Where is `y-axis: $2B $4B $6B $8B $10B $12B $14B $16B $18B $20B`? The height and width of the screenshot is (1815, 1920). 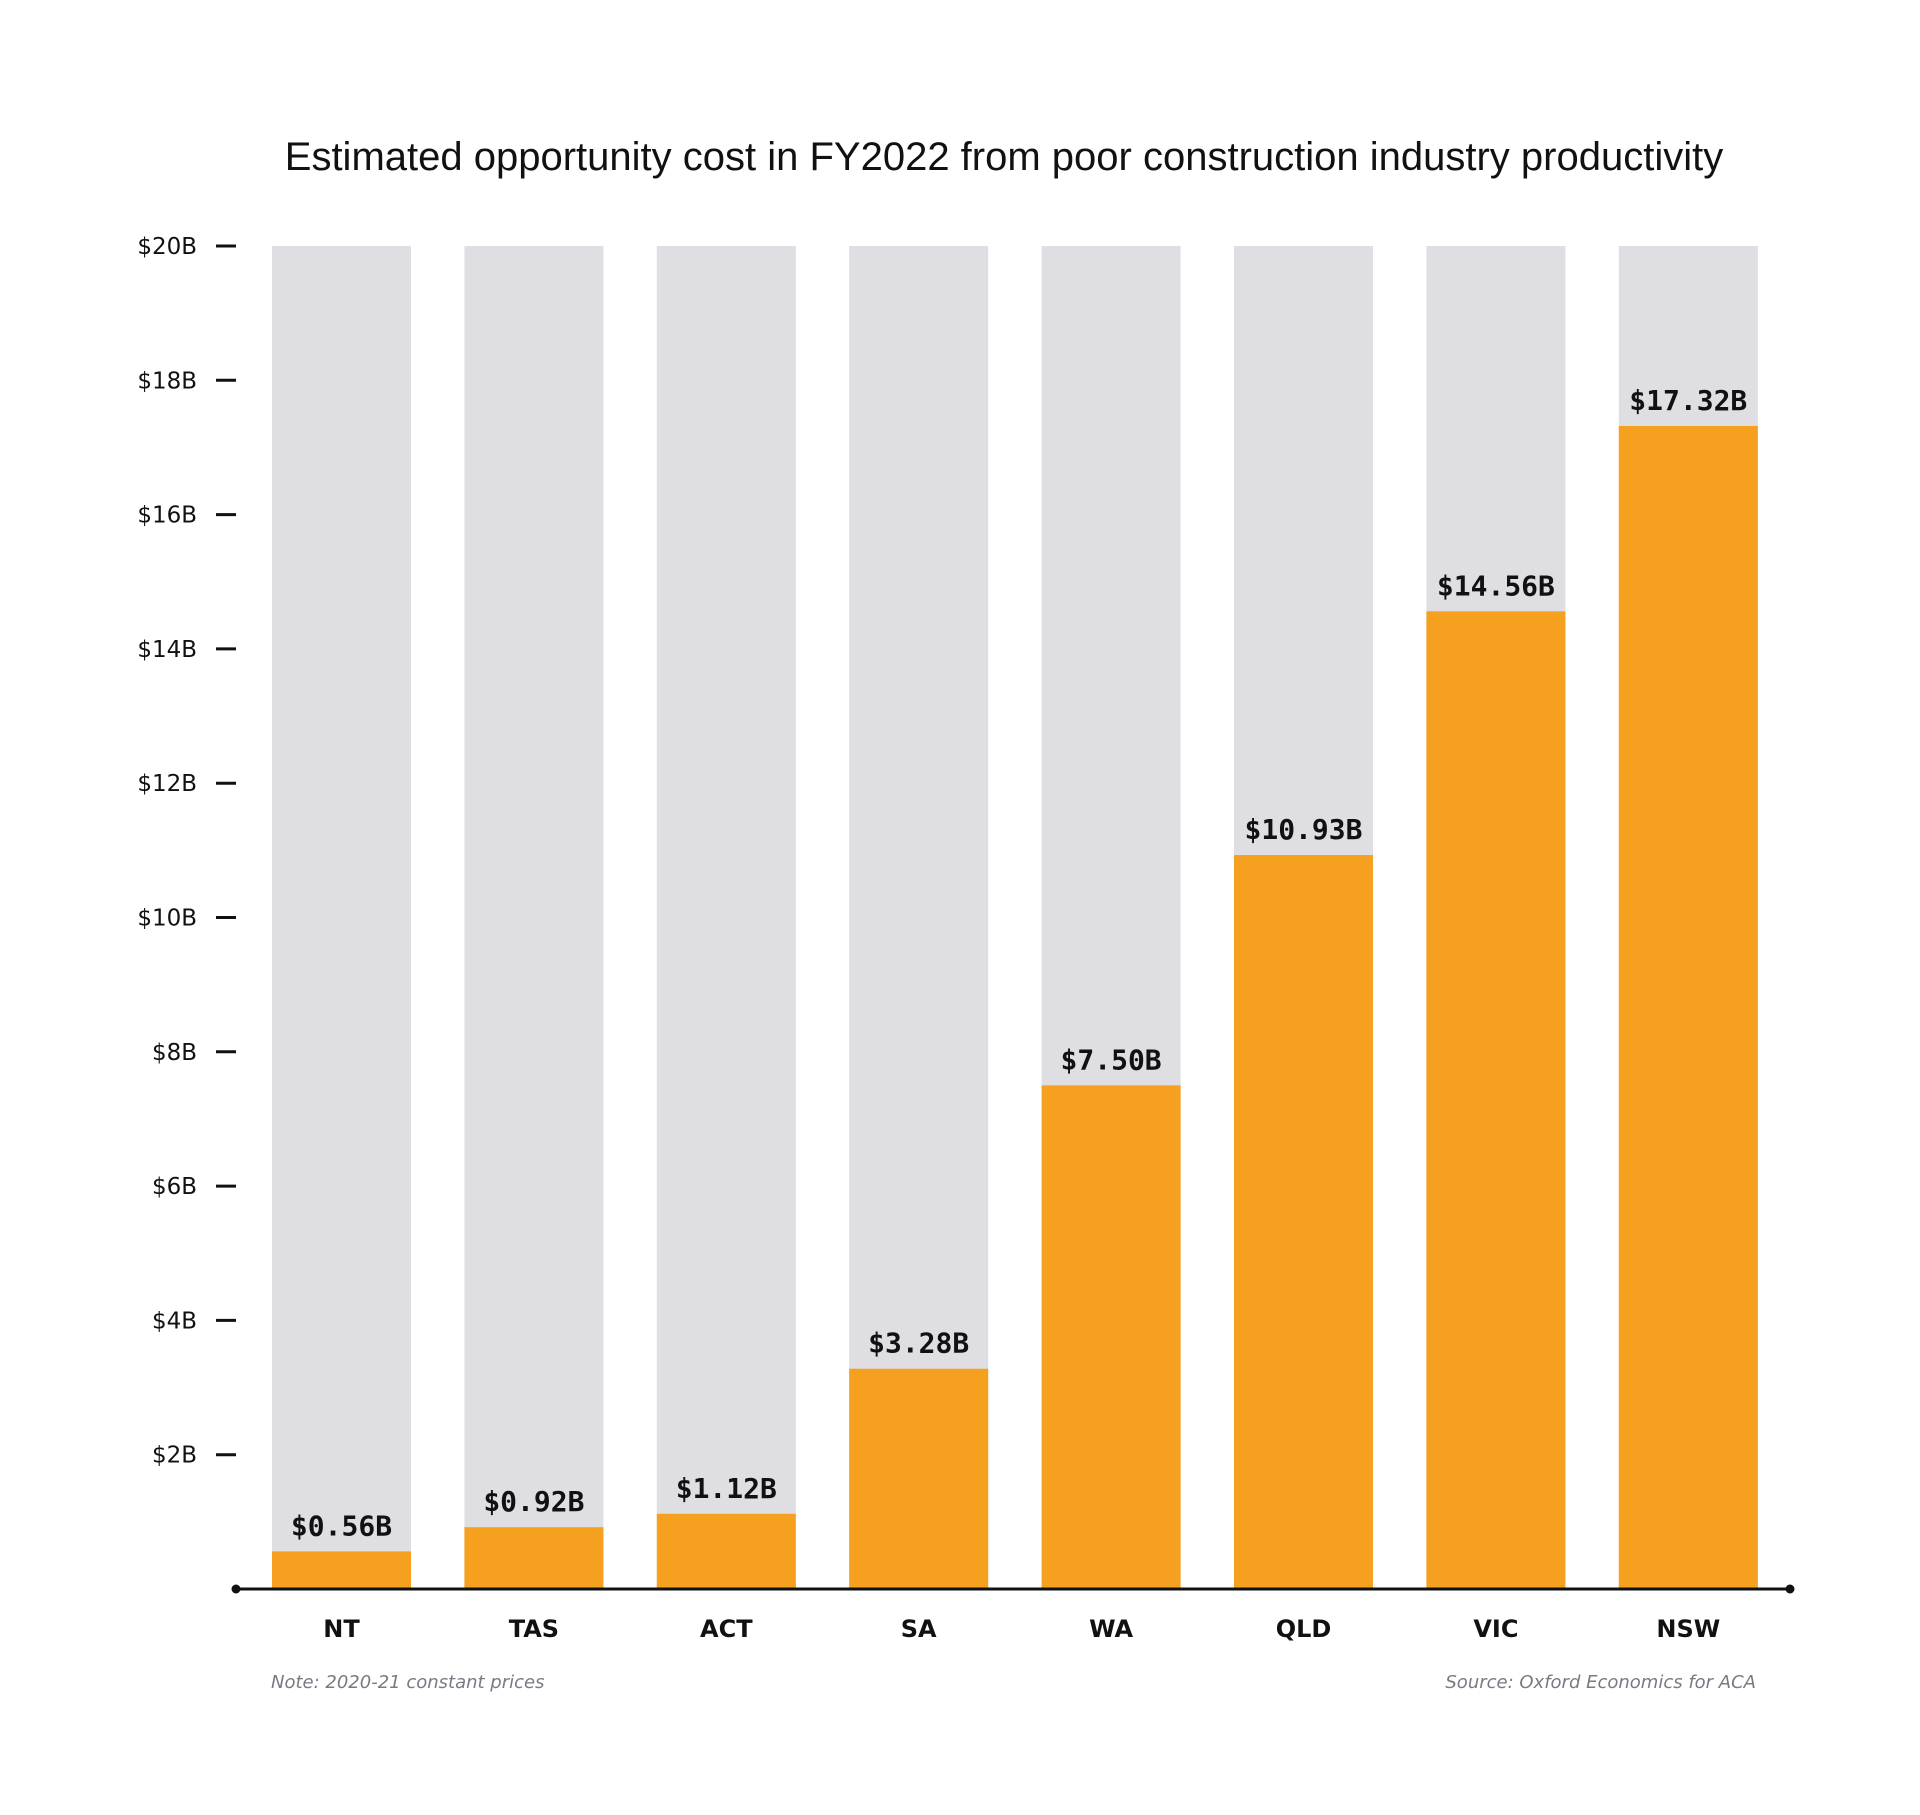 y-axis: $2B $4B $6B $8B $10B $12B $14B $16B $18B $20B is located at coordinates (186, 851).